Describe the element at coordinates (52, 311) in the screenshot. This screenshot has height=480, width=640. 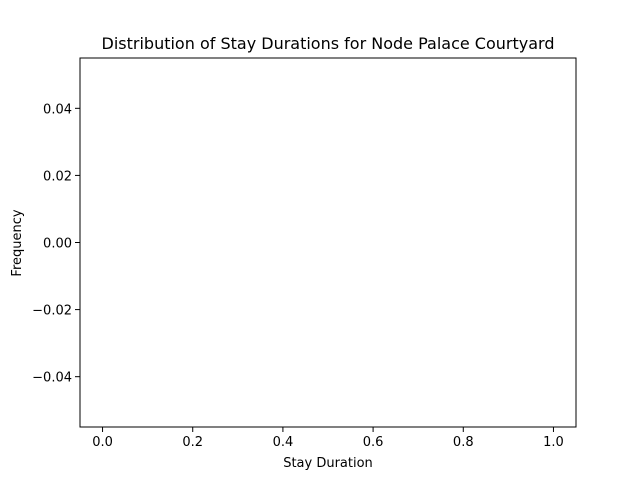
I see `y-tick-label: −0.02` at that location.